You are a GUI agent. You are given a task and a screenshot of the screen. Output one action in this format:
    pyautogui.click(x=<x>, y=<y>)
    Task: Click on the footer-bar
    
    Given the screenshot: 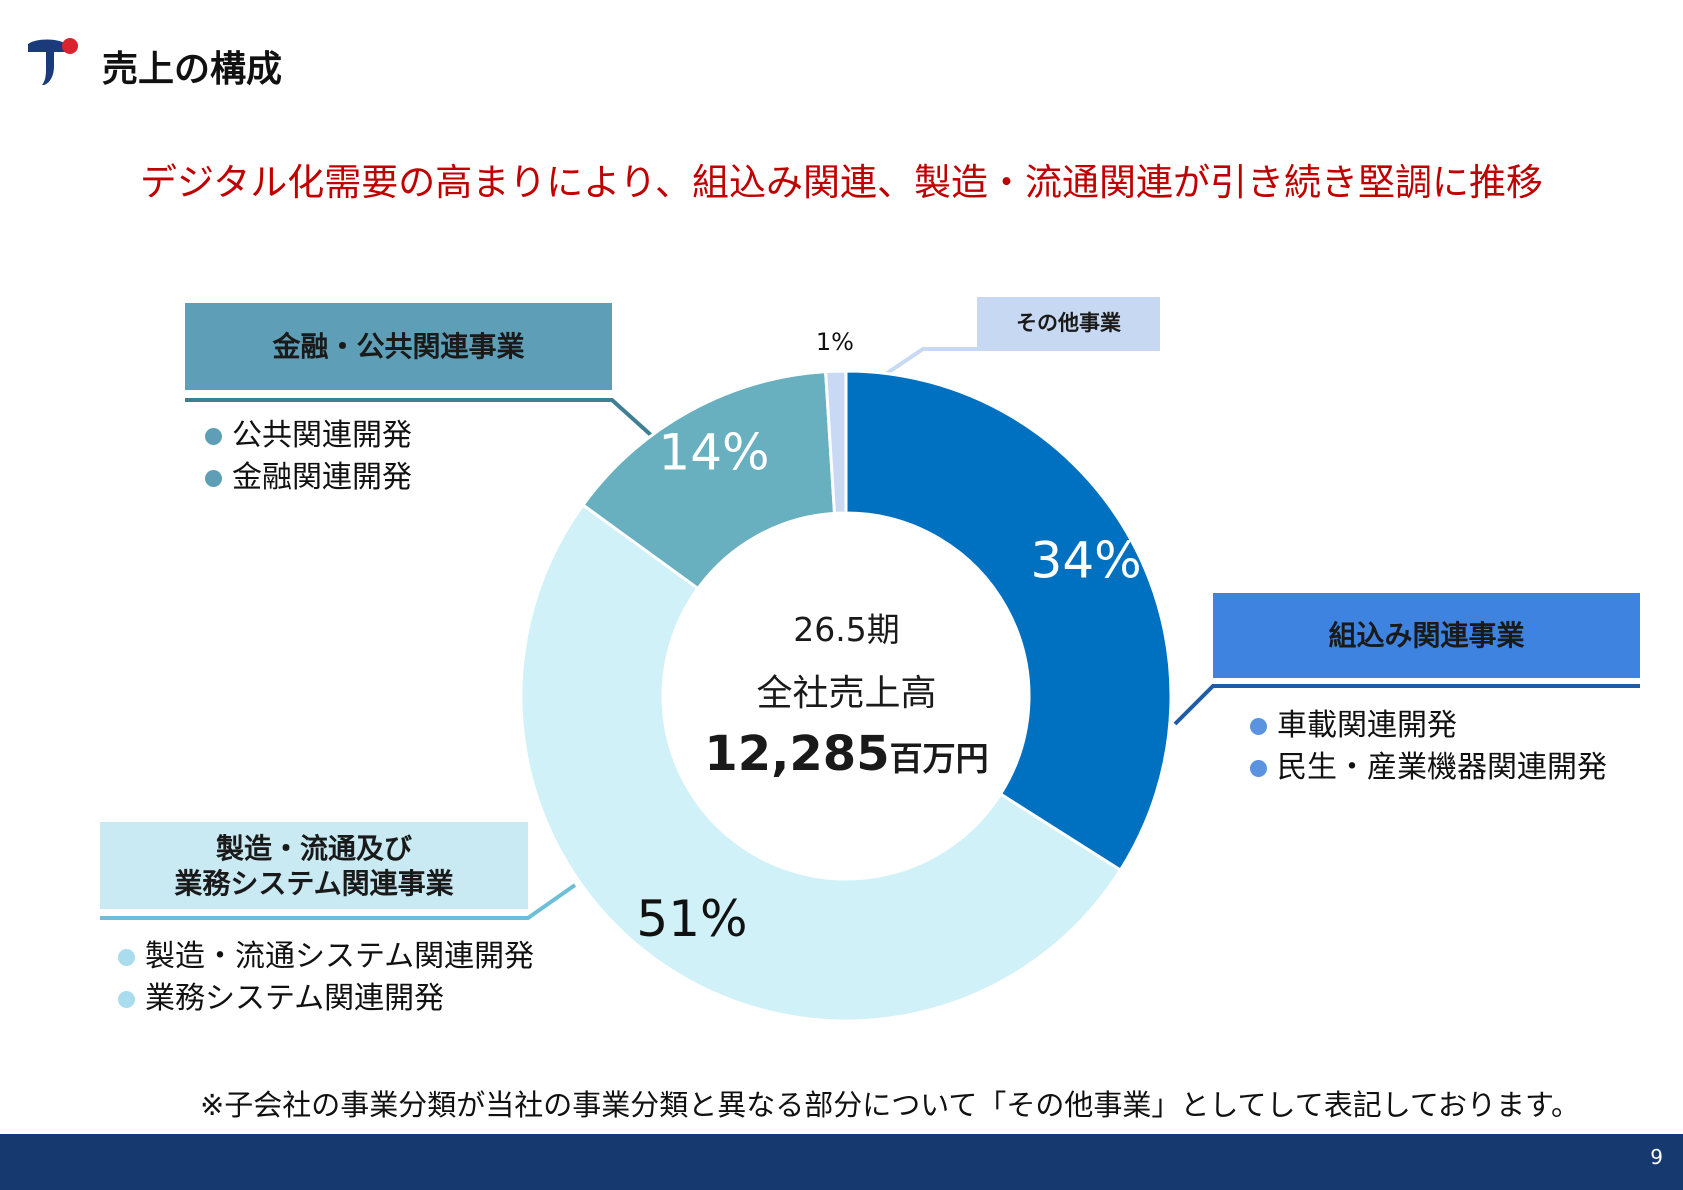 What is the action you would take?
    pyautogui.click(x=841, y=1162)
    